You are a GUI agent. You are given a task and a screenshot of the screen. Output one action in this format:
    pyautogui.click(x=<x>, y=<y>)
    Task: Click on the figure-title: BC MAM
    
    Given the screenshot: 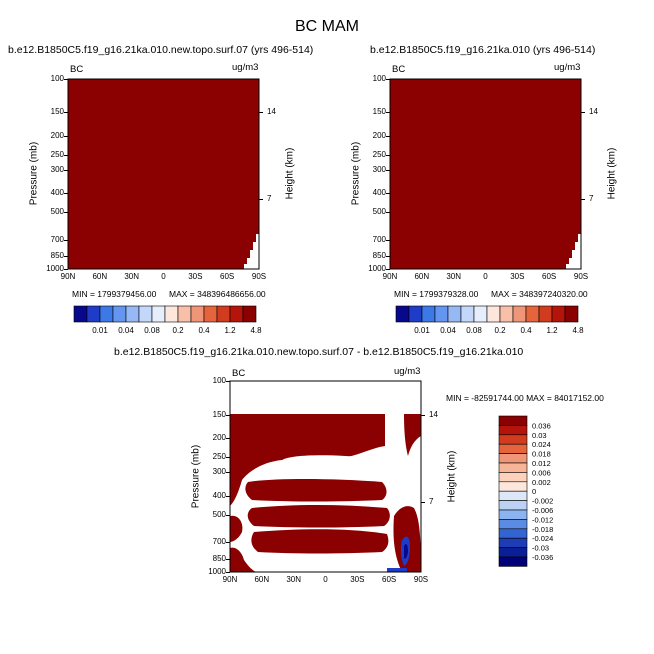 What is the action you would take?
    pyautogui.click(x=327, y=26)
    